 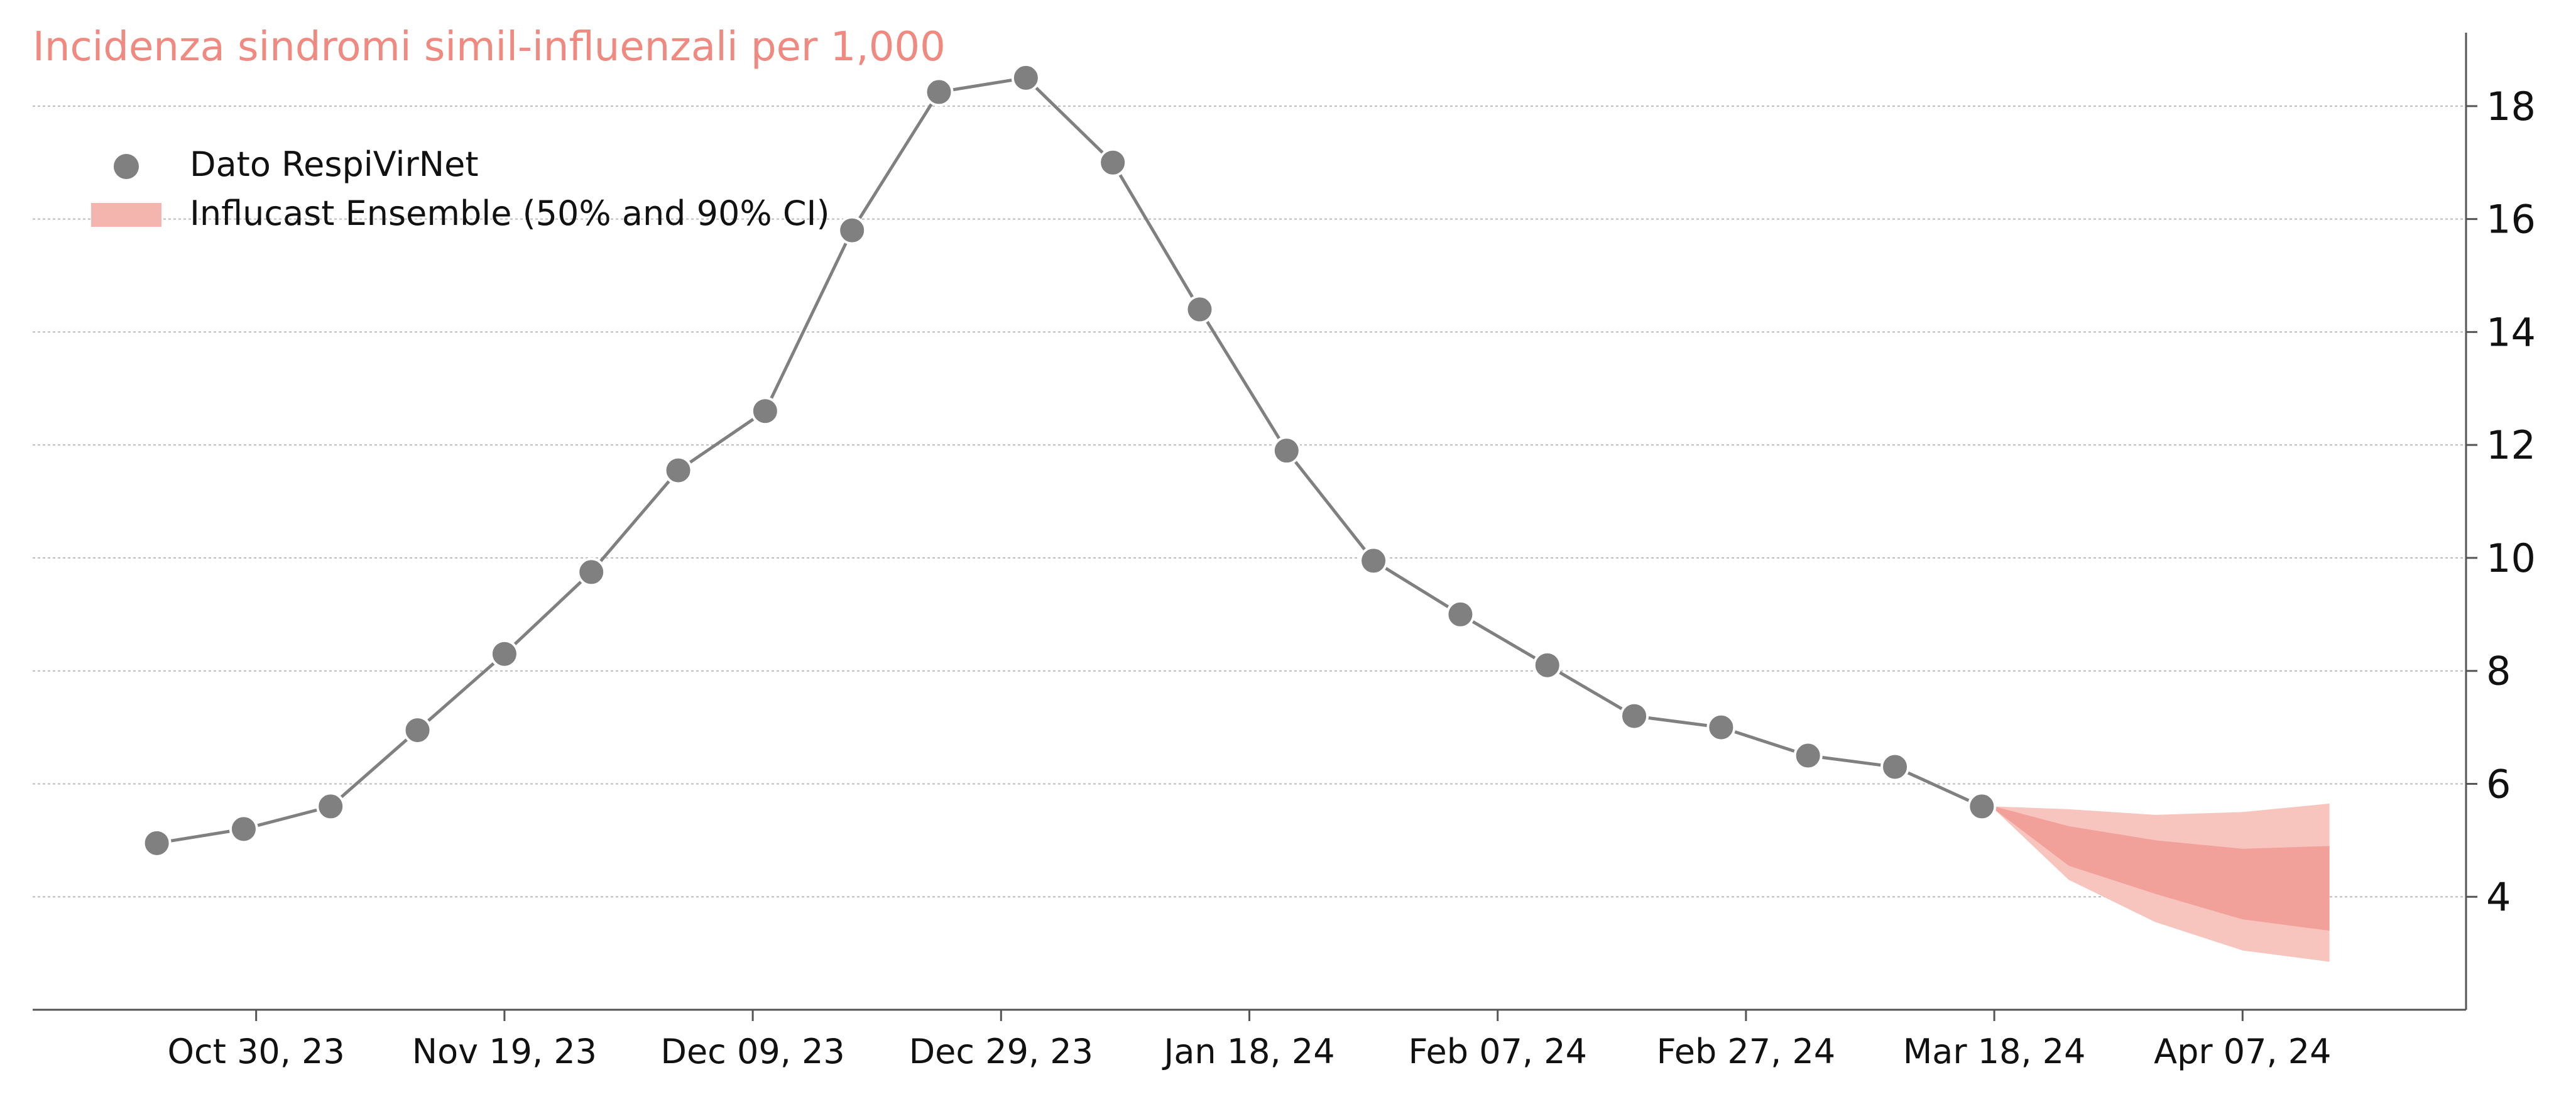 I want to click on x-tick-label: Apr 07, 24, so click(x=2242, y=1051).